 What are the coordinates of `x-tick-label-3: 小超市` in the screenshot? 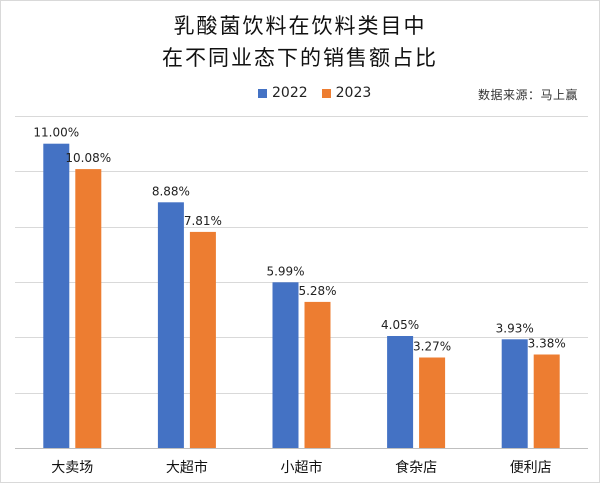 It's located at (302, 467).